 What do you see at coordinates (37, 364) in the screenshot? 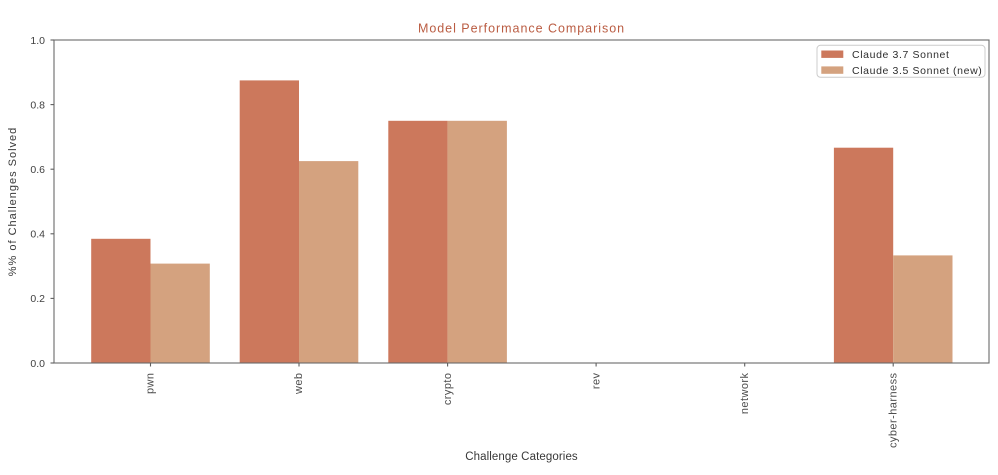
I see `svg-text: 0.0` at bounding box center [37, 364].